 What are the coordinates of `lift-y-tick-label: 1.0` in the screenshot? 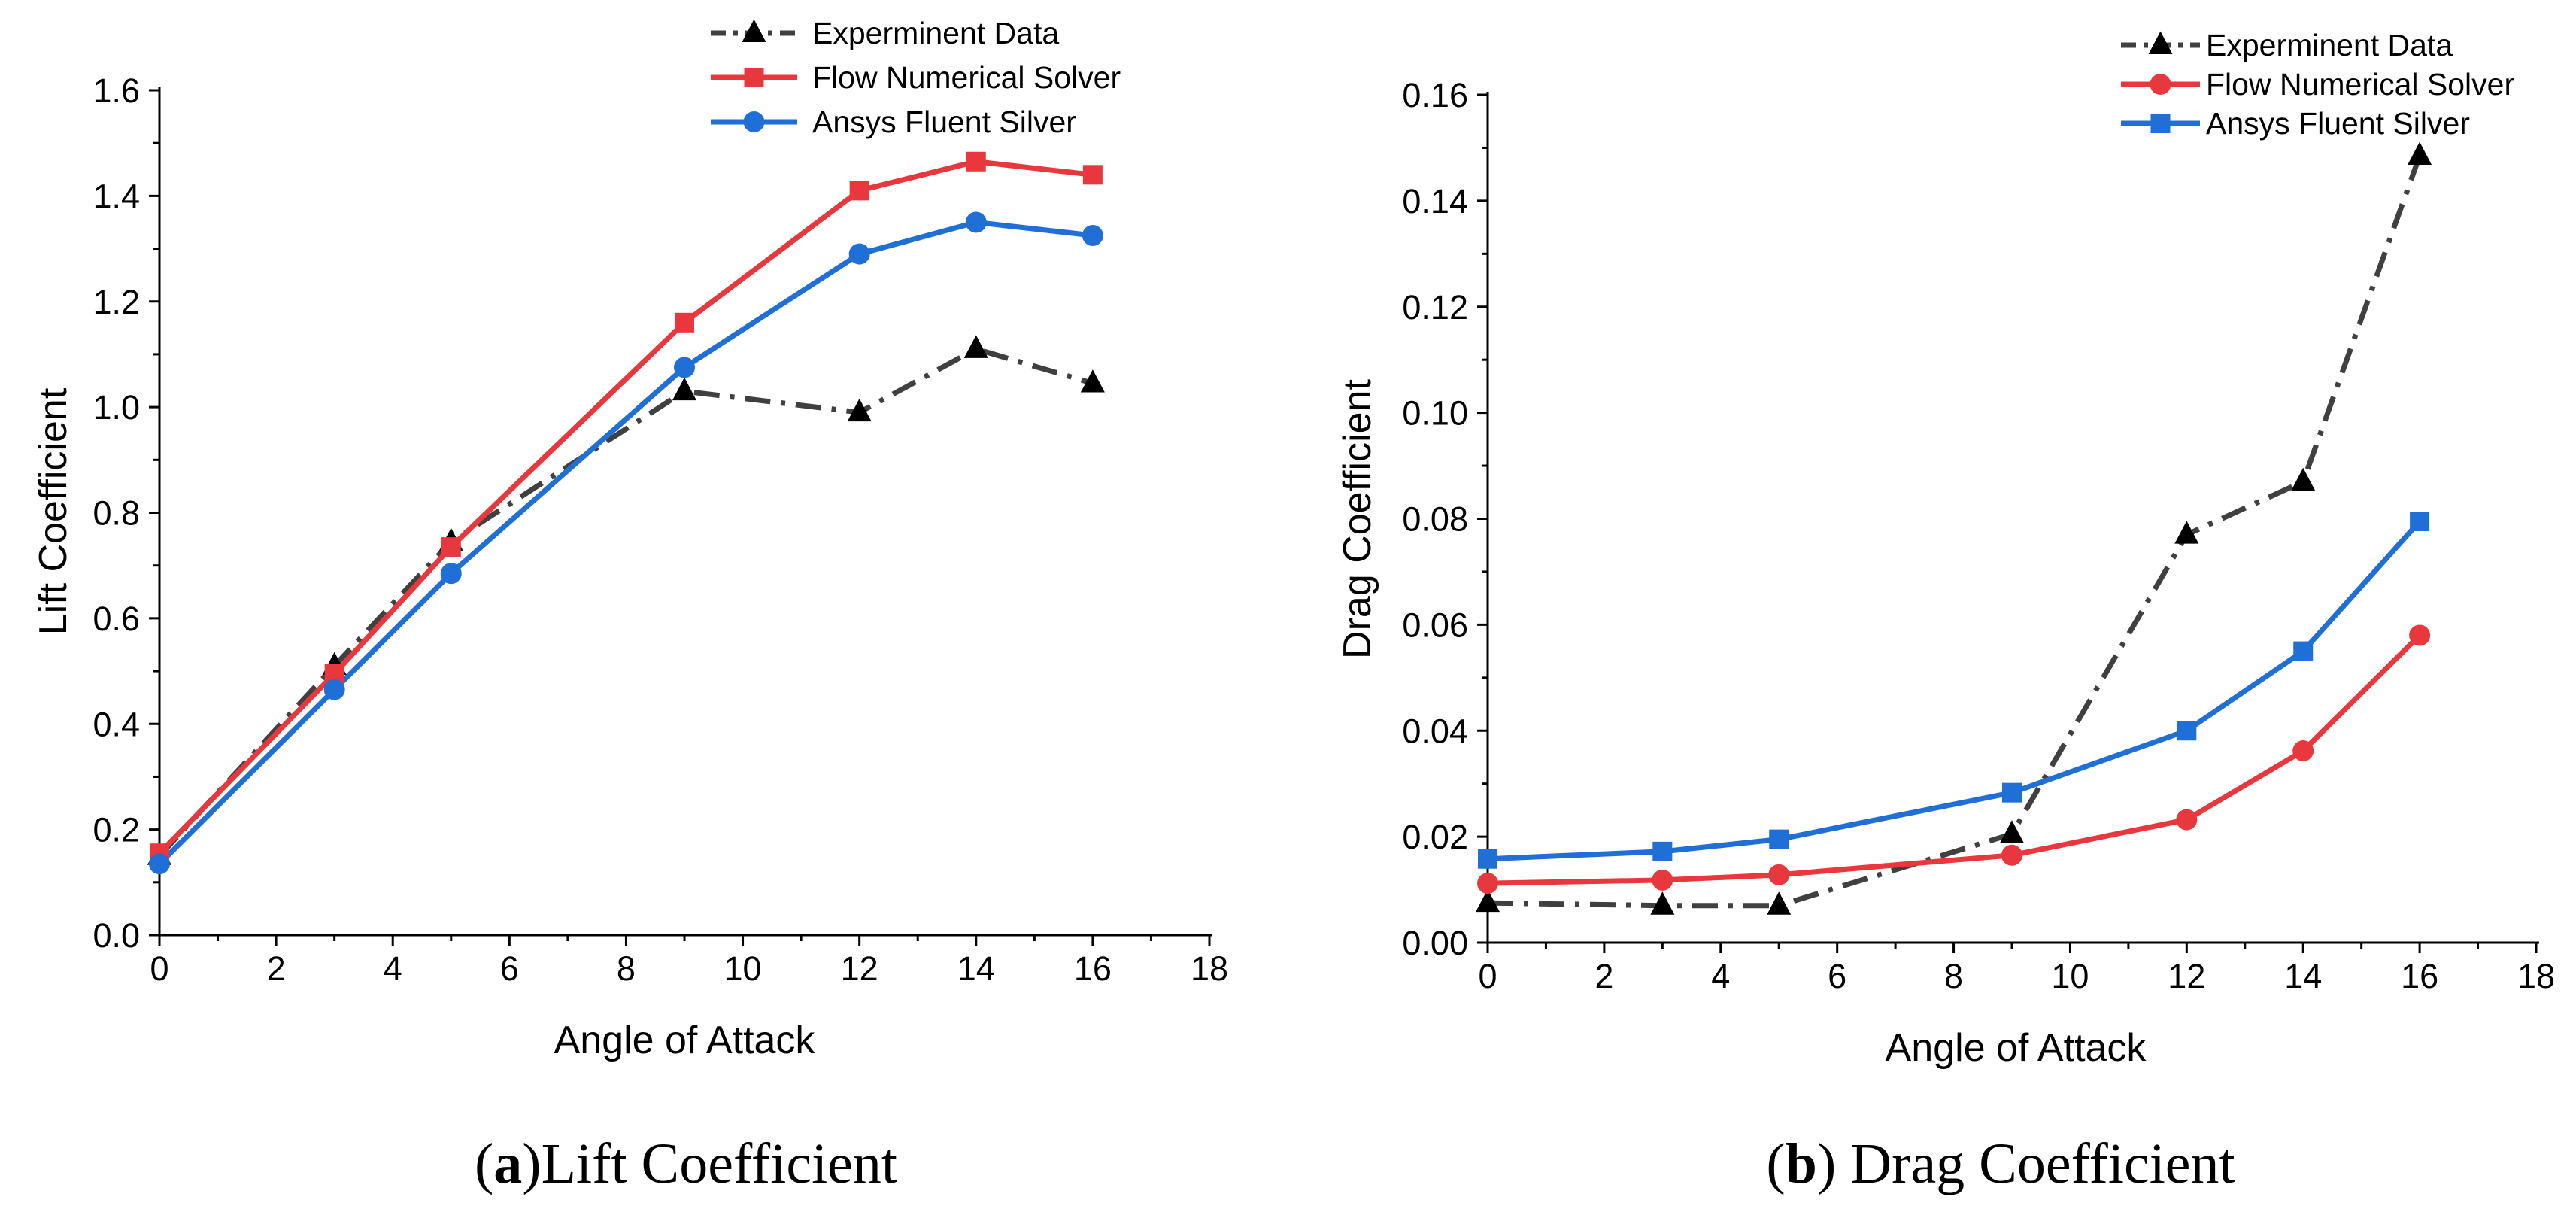 It's located at (116, 407).